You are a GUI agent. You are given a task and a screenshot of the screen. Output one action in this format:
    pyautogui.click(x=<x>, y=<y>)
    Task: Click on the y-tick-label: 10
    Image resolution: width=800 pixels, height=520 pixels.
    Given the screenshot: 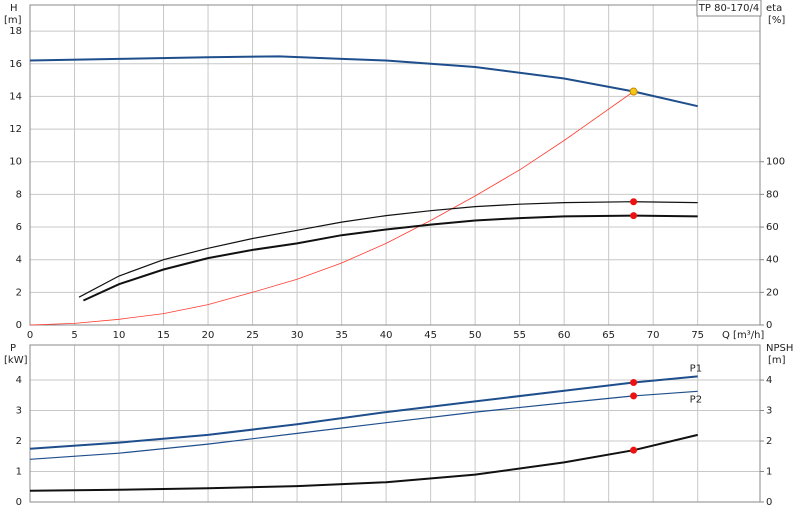 What is the action you would take?
    pyautogui.click(x=15, y=162)
    